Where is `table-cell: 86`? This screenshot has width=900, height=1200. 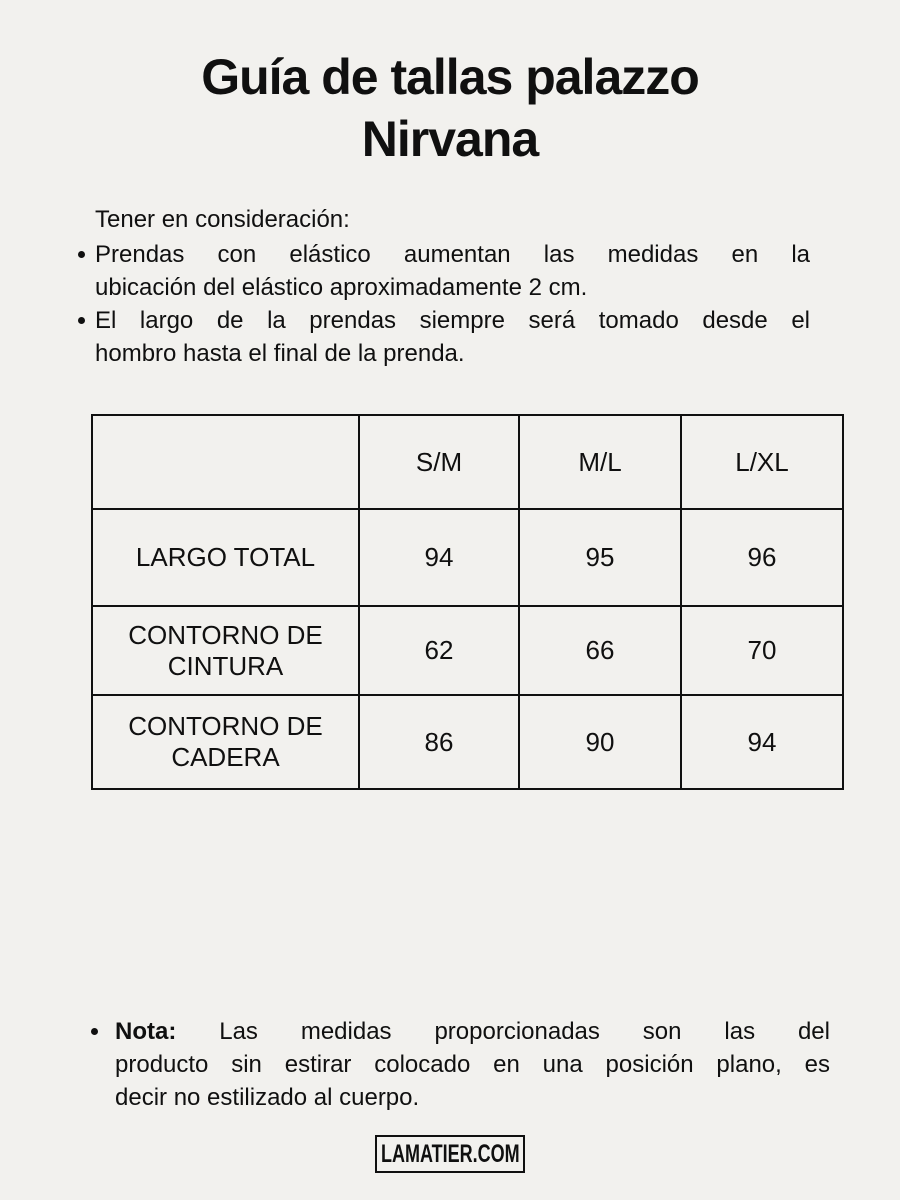
table-cell: 86 is located at coordinates (439, 742).